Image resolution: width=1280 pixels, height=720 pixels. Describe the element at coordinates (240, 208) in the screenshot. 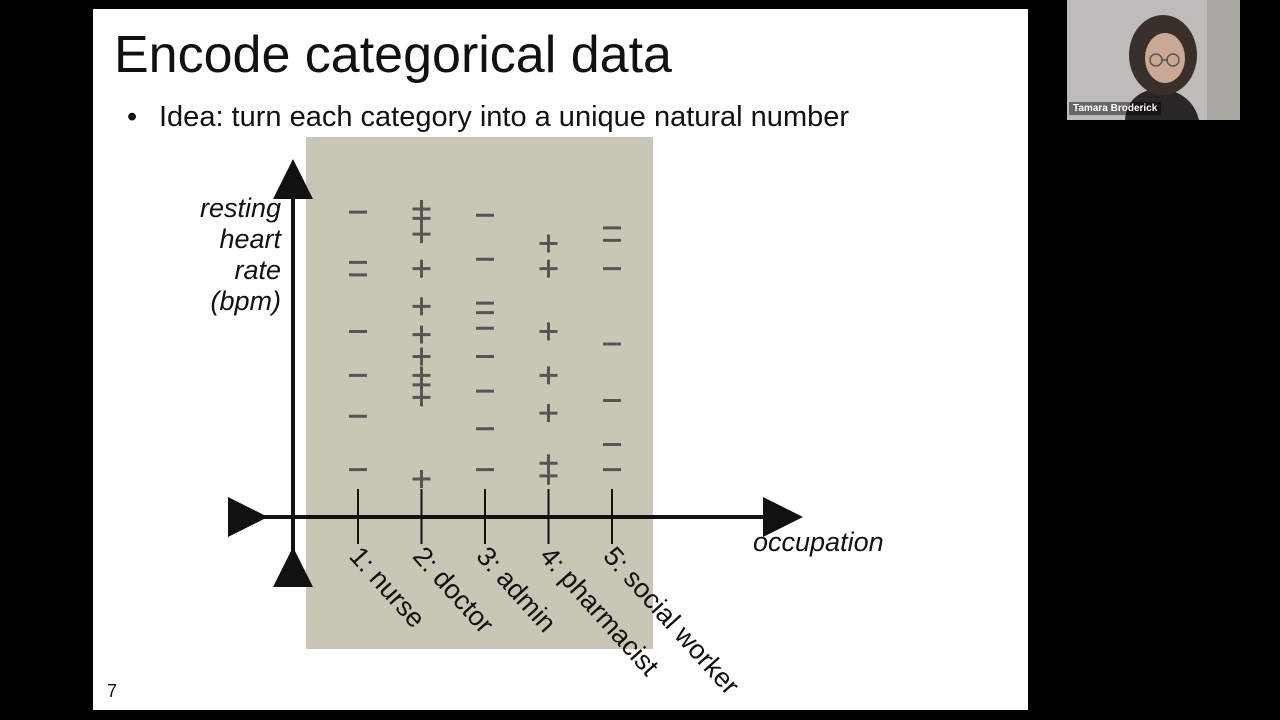

I see `y-axis-label-line: resting` at that location.